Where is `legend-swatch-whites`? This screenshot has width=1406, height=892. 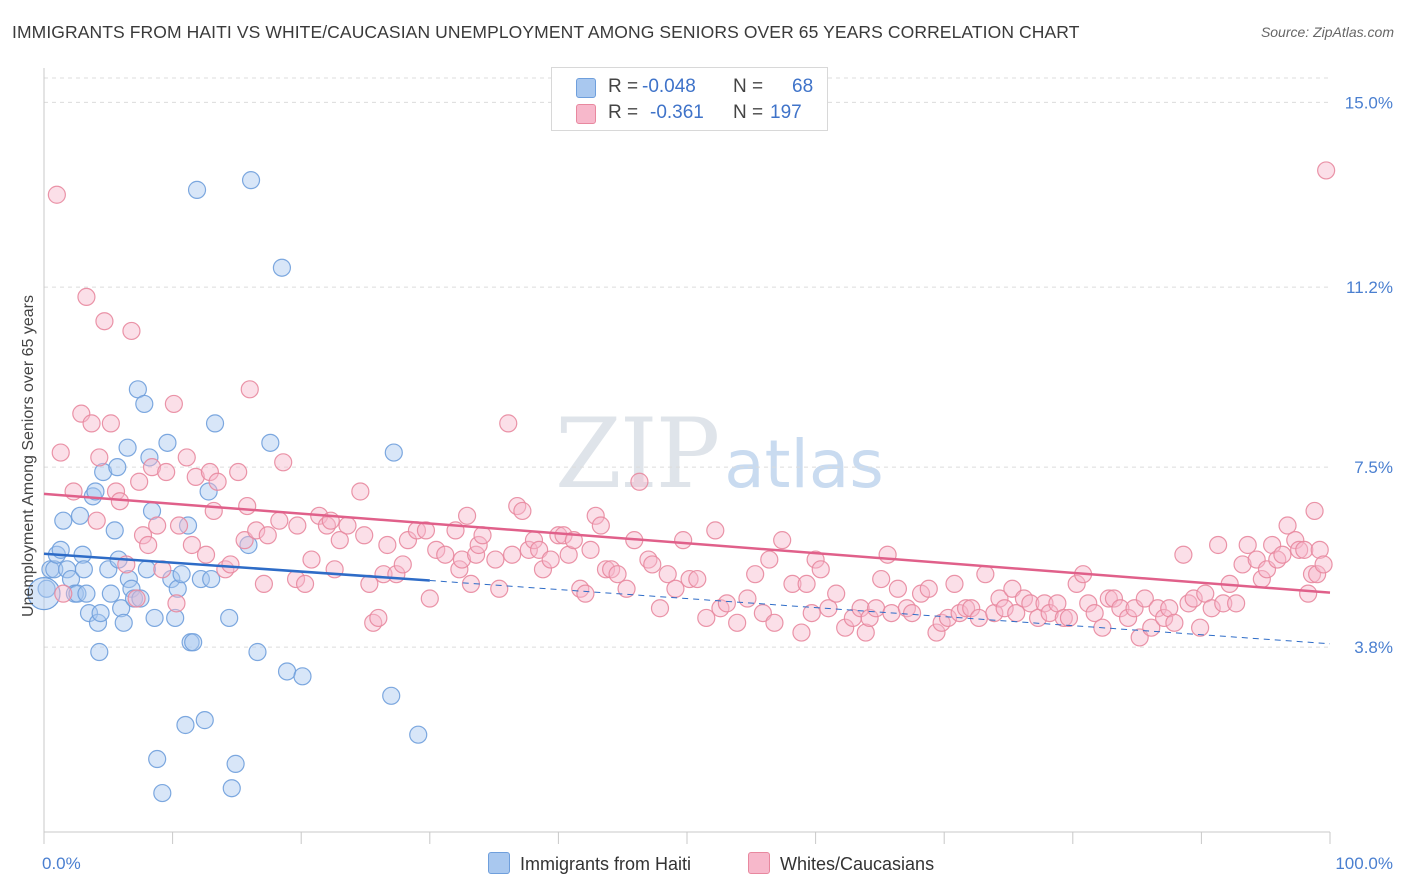
legend-swatch-whites is located at coordinates (586, 114).